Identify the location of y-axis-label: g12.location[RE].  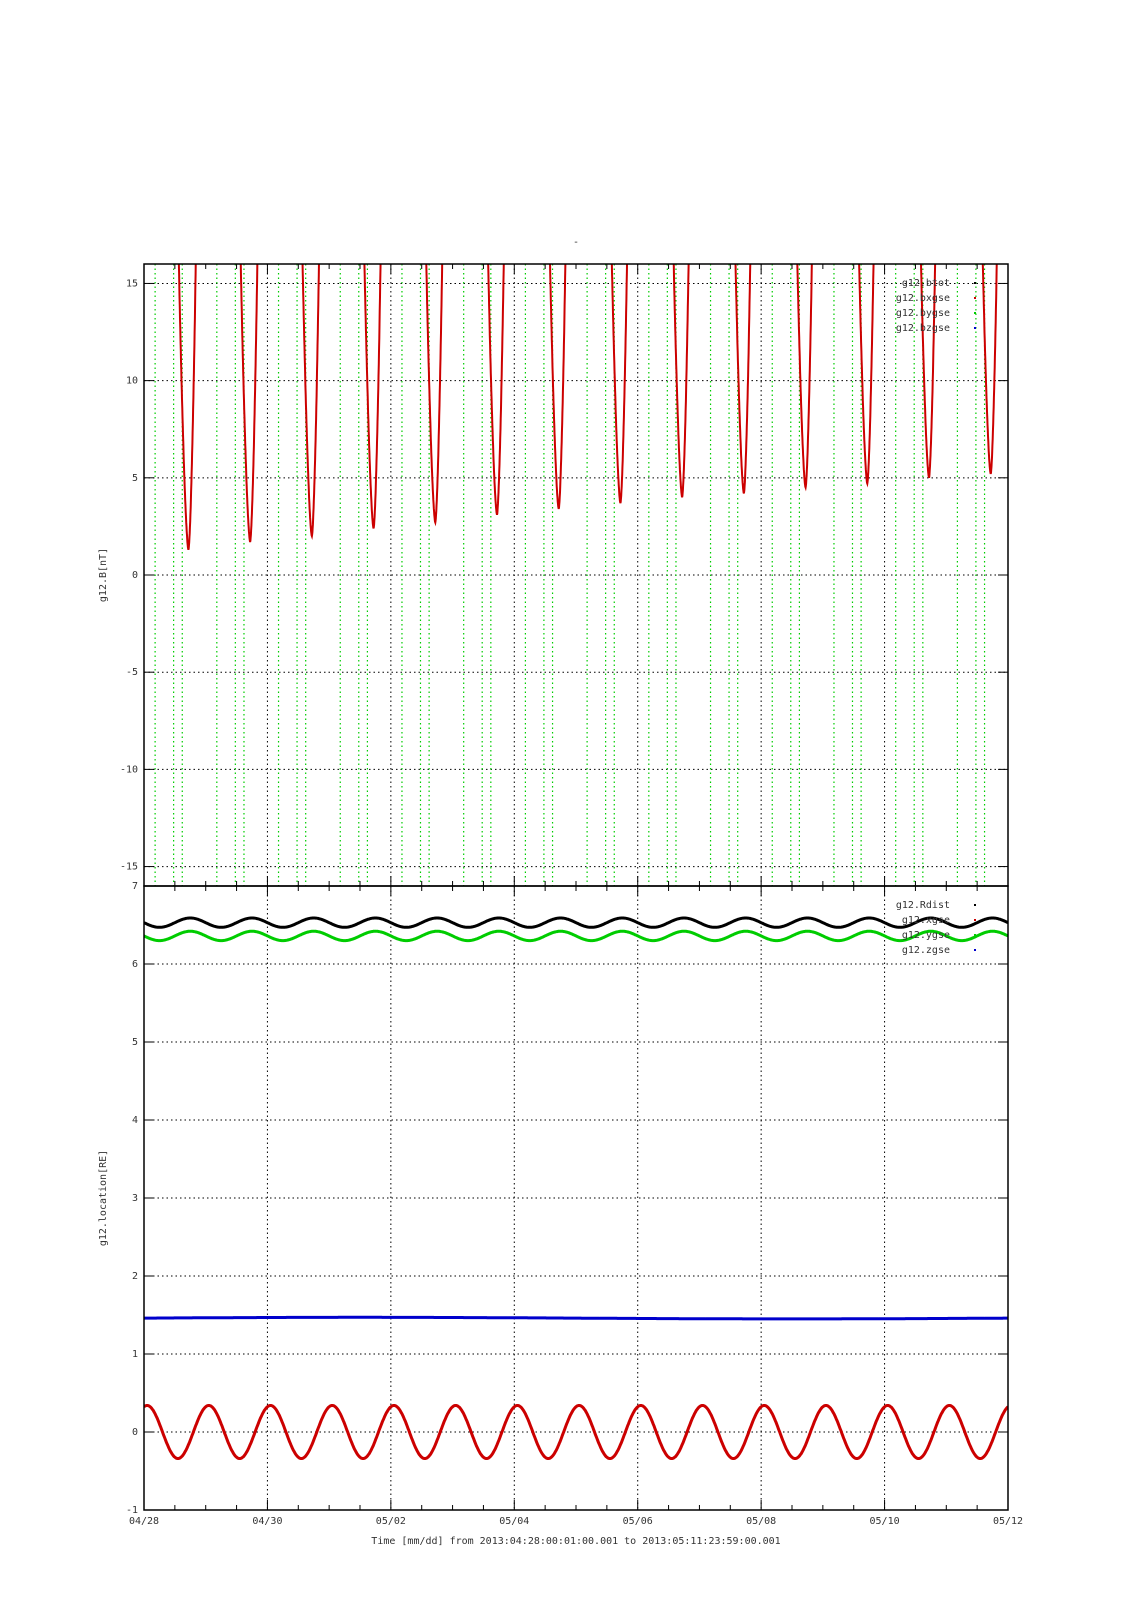
(103, 1198).